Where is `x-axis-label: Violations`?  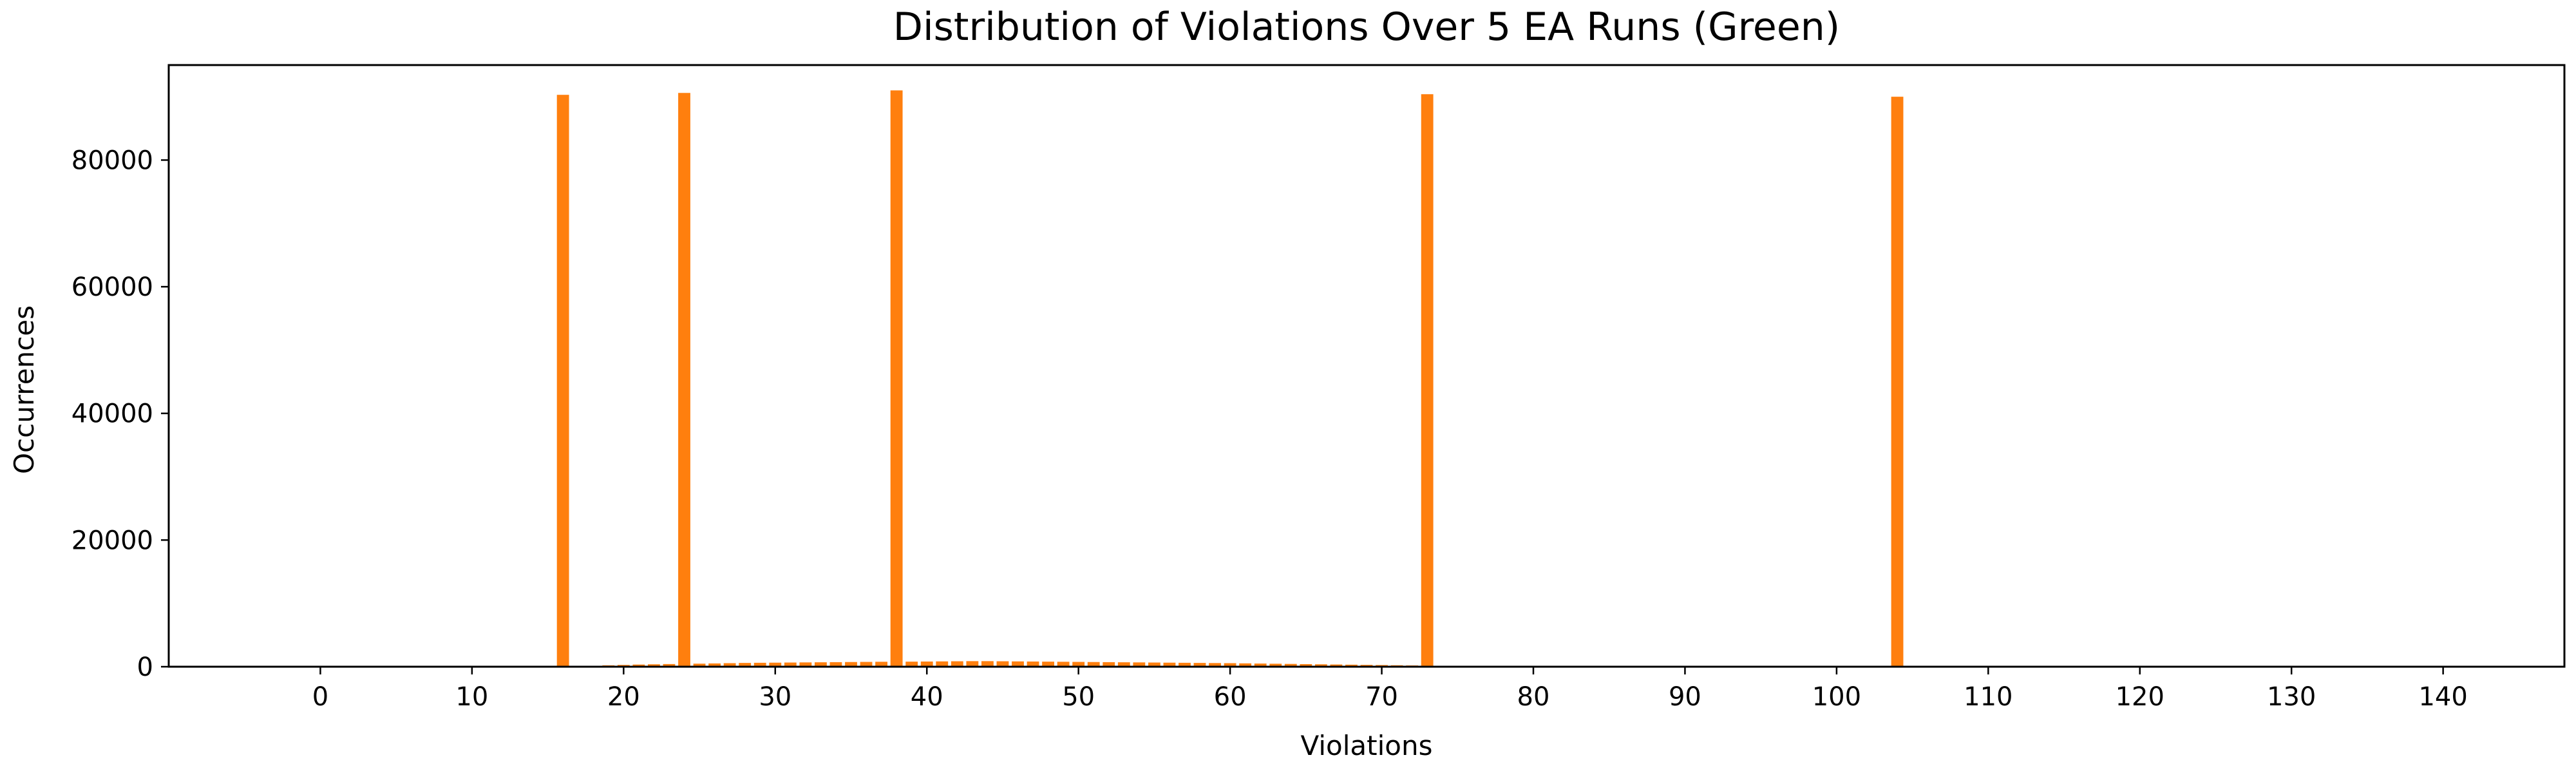 x-axis-label: Violations is located at coordinates (1367, 745).